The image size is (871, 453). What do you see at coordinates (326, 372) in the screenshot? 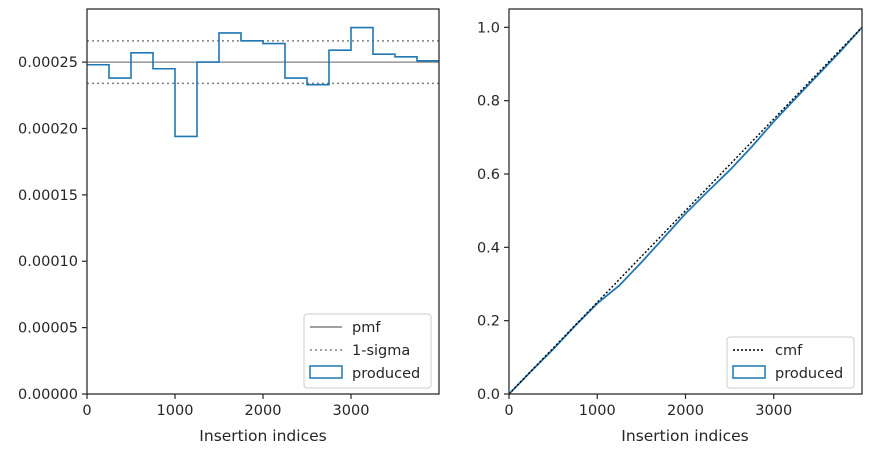
I see `legend-produced-swatch` at bounding box center [326, 372].